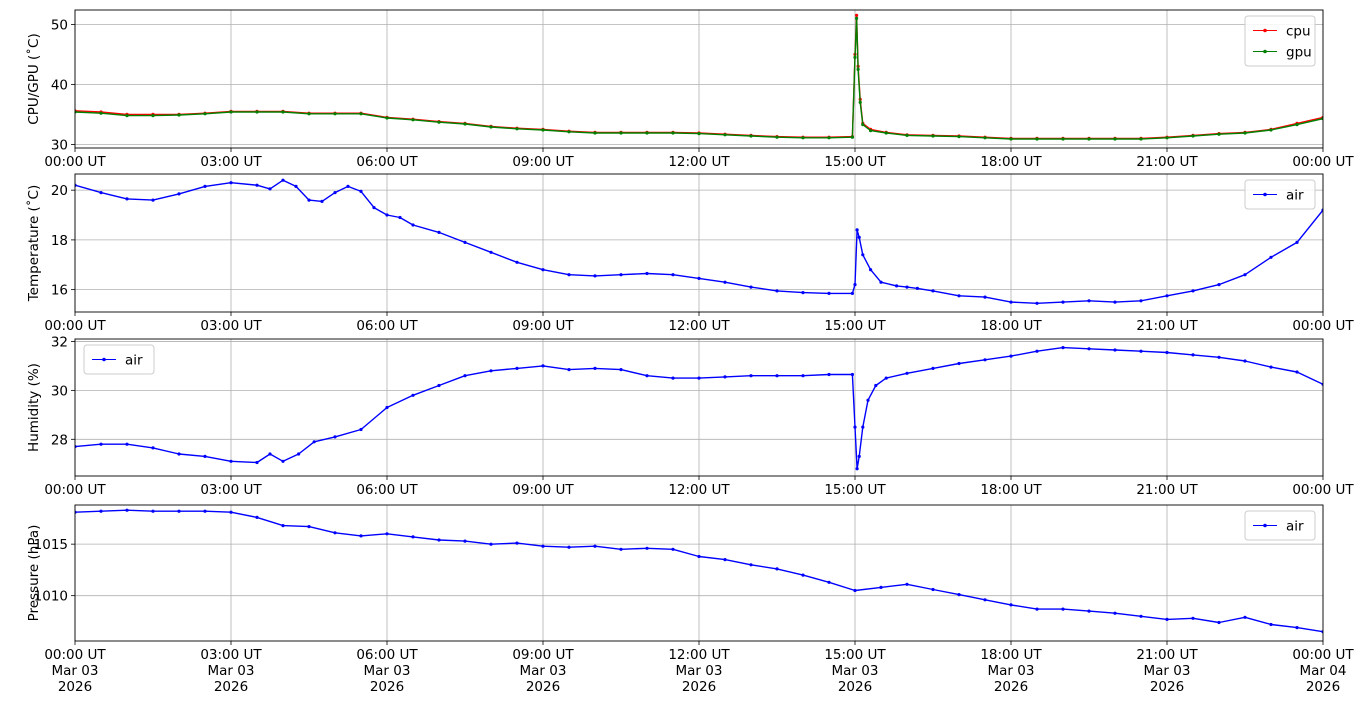 The height and width of the screenshot is (707, 1364). What do you see at coordinates (1167, 490) in the screenshot?
I see `humidity-x-tick-label: 21:00 UT` at bounding box center [1167, 490].